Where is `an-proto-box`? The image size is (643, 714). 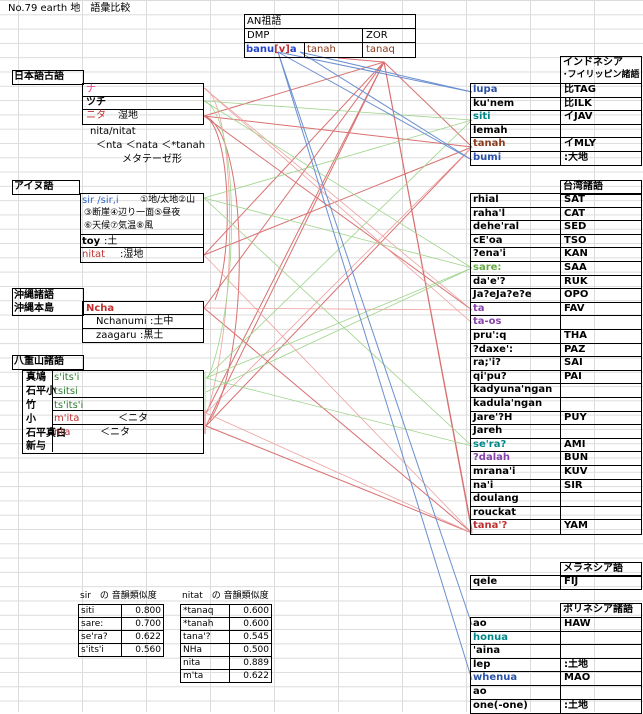
an-proto-box is located at coordinates (330, 36).